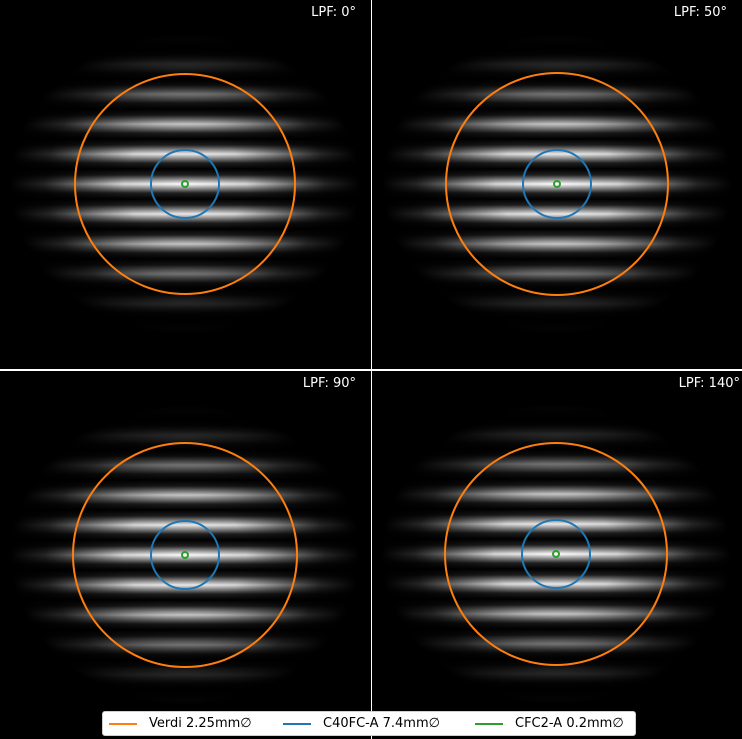 The image size is (742, 739). What do you see at coordinates (333, 12) in the screenshot?
I see `panel-label: LPF: 0°` at bounding box center [333, 12].